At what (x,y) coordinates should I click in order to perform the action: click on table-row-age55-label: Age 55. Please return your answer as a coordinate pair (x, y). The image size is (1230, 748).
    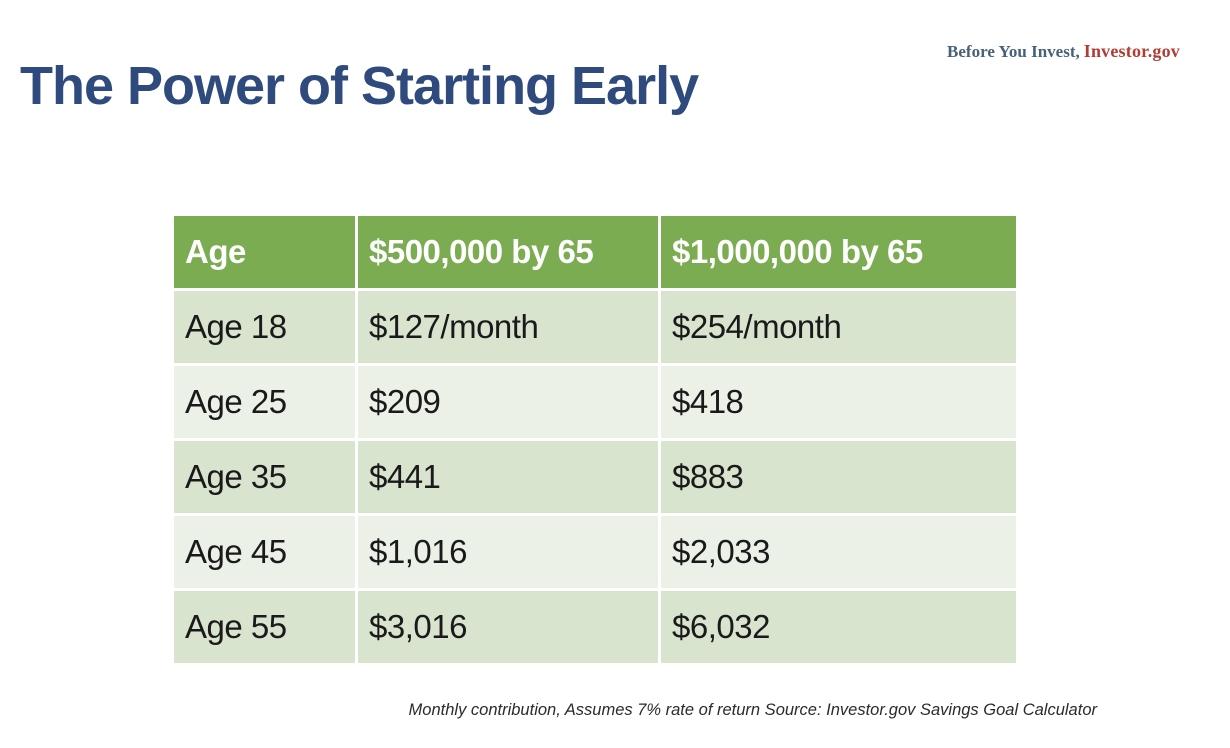
    Looking at the image, I should click on (264, 627).